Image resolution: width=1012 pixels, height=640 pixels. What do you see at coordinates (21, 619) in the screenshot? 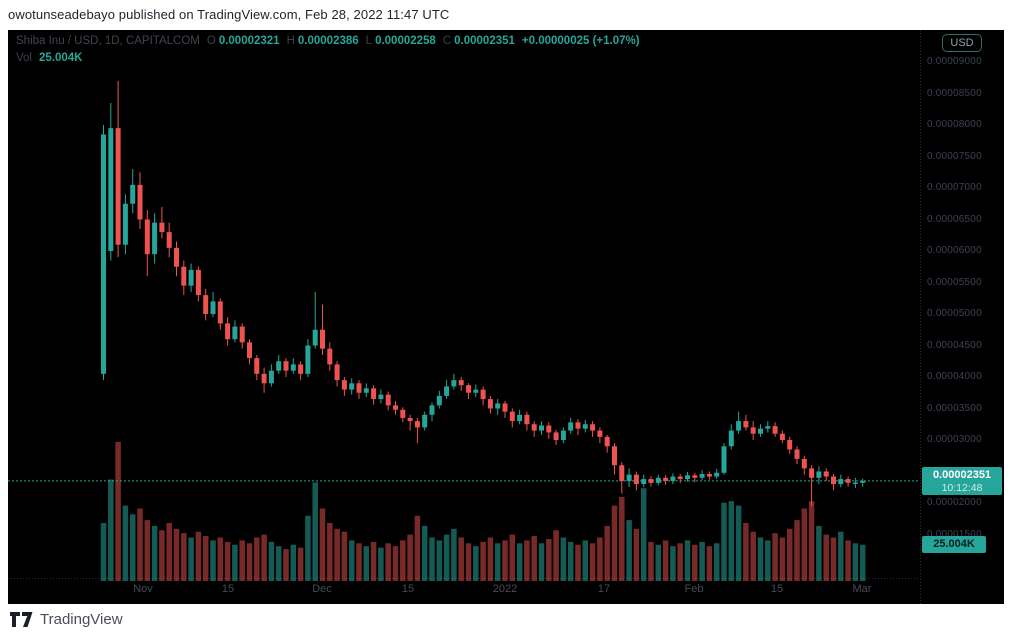
I see `tradingview-logo-icon` at bounding box center [21, 619].